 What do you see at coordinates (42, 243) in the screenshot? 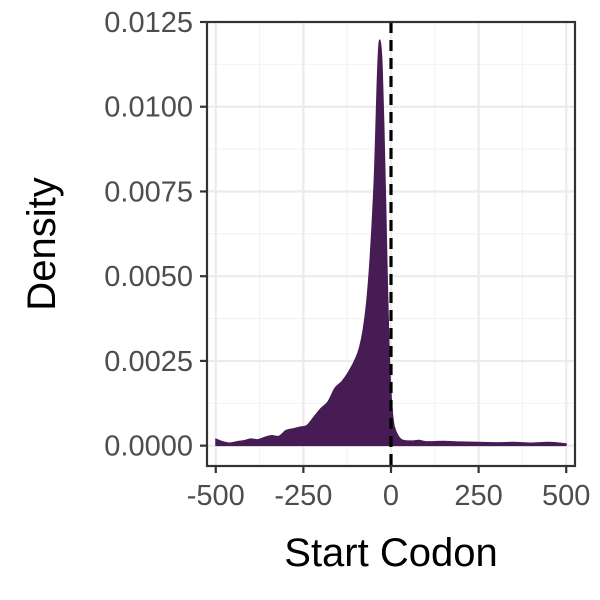
I see `y-axis-title: Density` at bounding box center [42, 243].